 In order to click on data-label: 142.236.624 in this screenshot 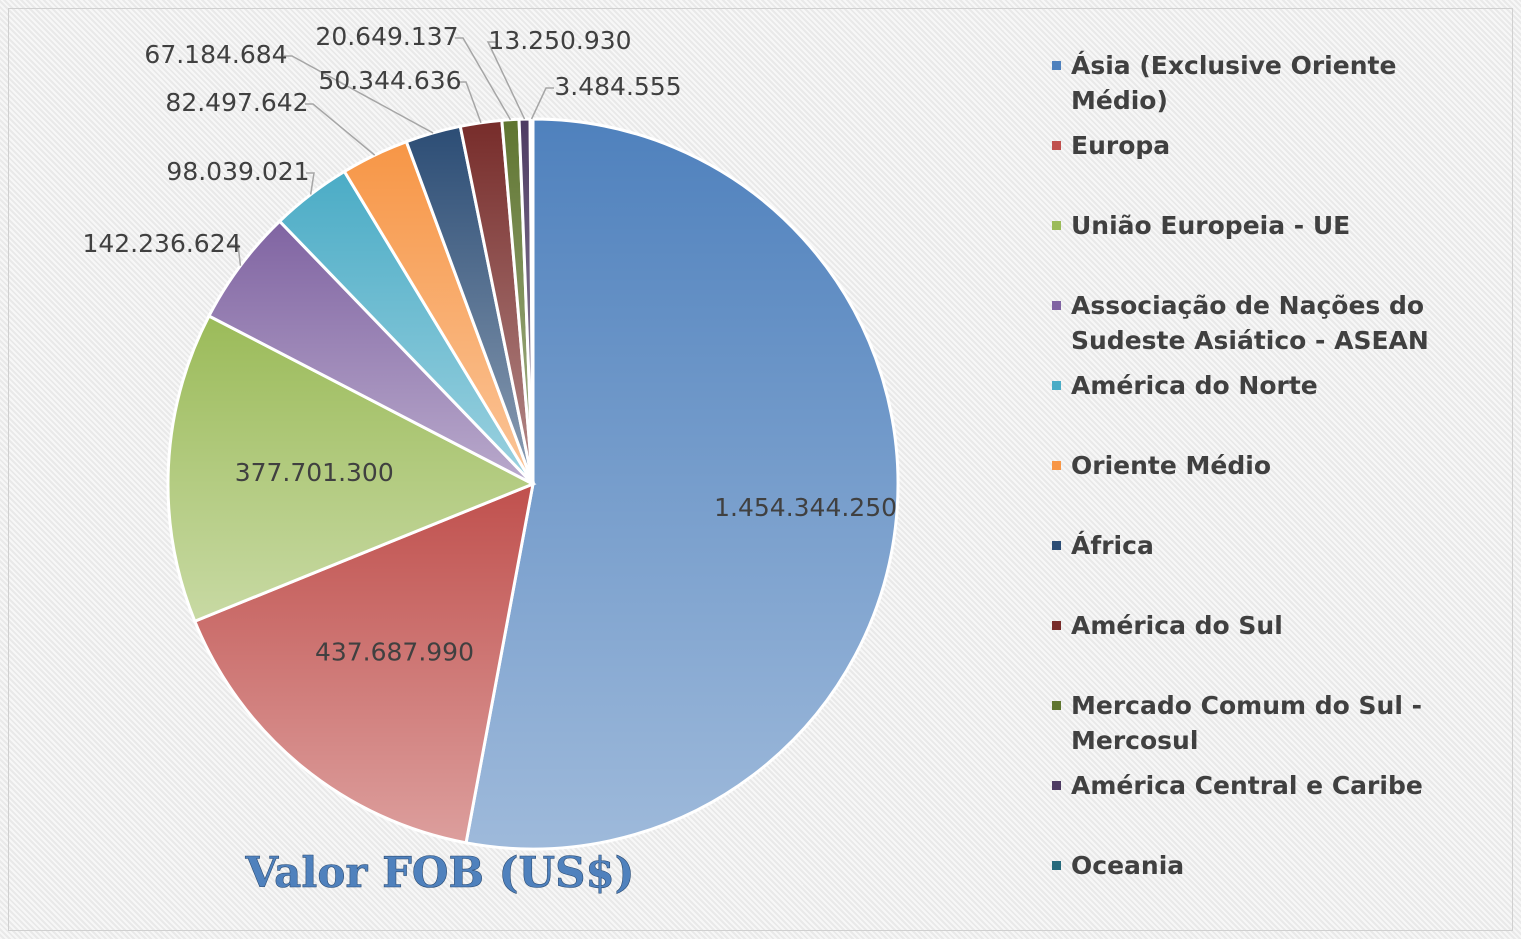, I will do `click(161, 243)`.